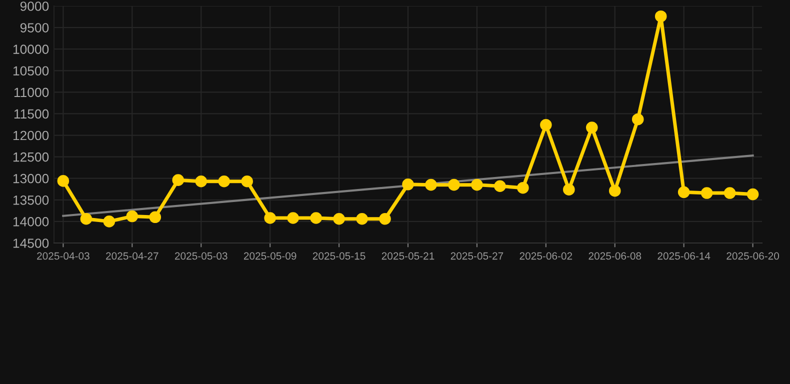 This screenshot has width=790, height=384. I want to click on y-tick-label: 11500, so click(31, 114).